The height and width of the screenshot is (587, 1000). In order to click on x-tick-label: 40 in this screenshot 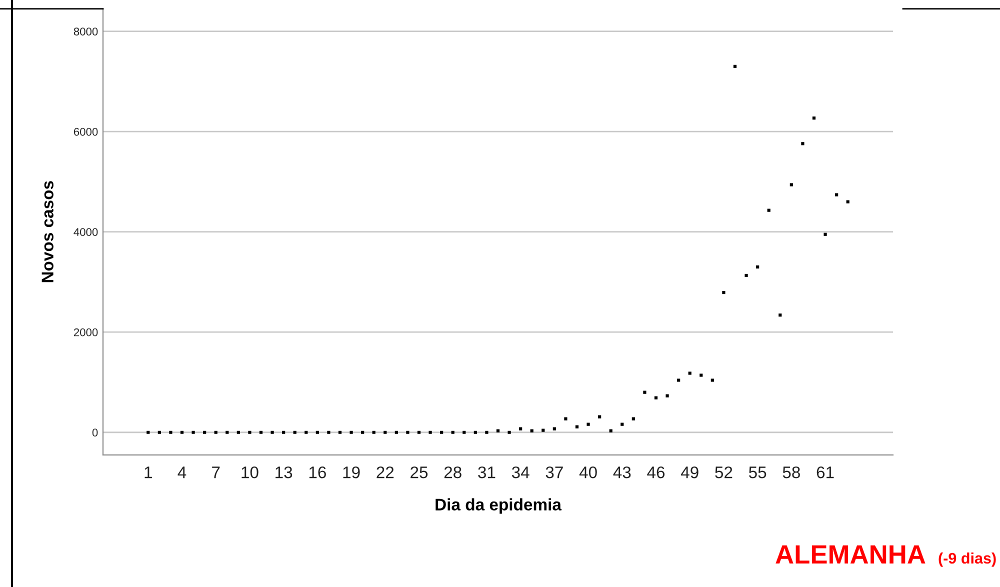, I will do `click(588, 472)`.